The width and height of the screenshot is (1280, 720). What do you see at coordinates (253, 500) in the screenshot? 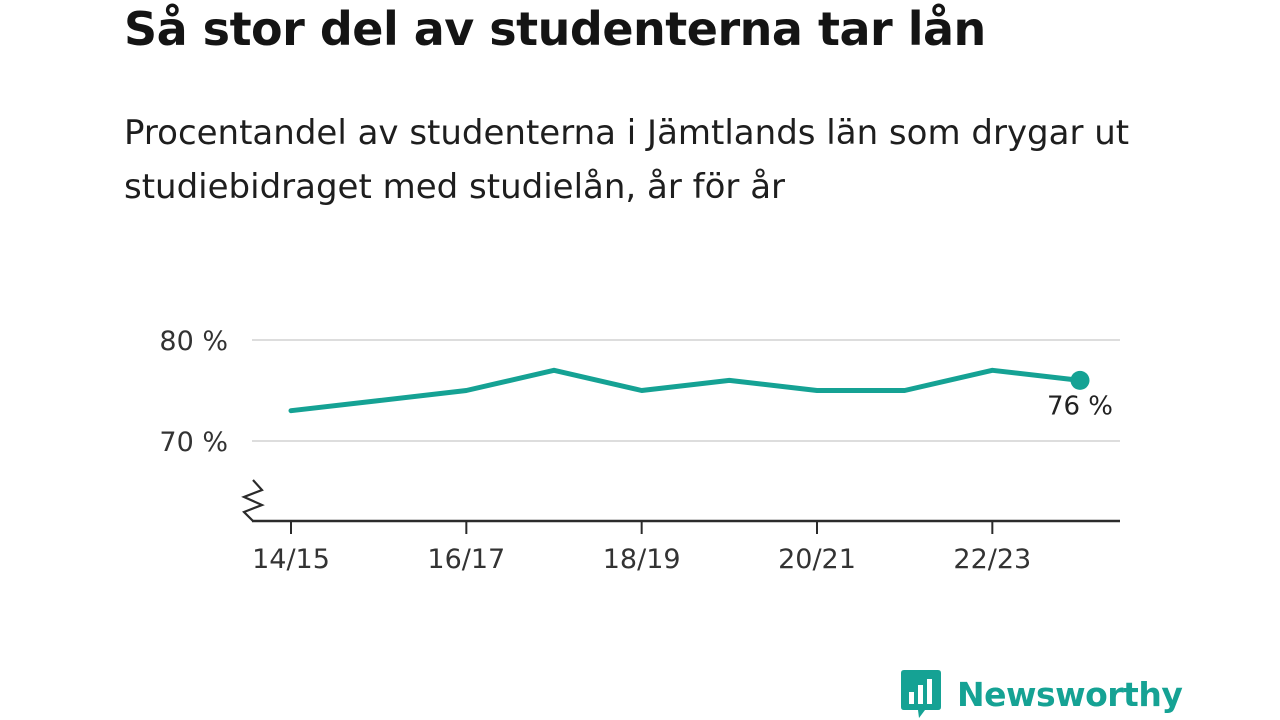
I see `y-axis-break-icon` at bounding box center [253, 500].